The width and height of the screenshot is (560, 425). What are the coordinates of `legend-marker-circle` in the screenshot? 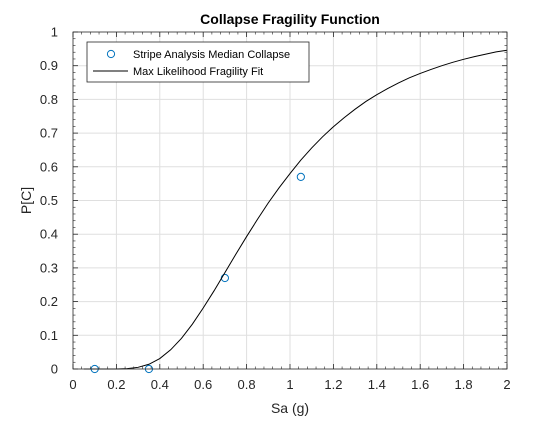 It's located at (111, 54).